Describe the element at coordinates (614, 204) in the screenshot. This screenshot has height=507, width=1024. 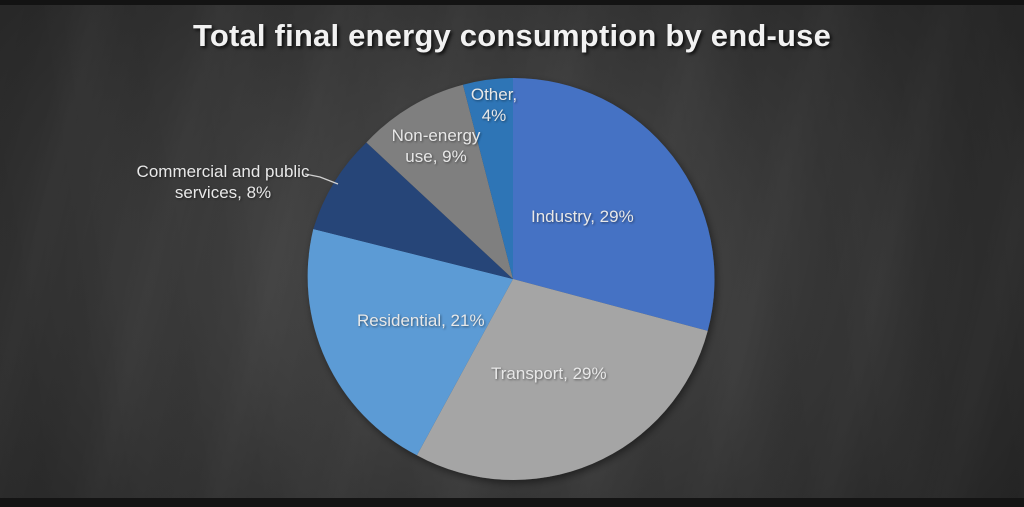
I see `pie-slice-industry` at that location.